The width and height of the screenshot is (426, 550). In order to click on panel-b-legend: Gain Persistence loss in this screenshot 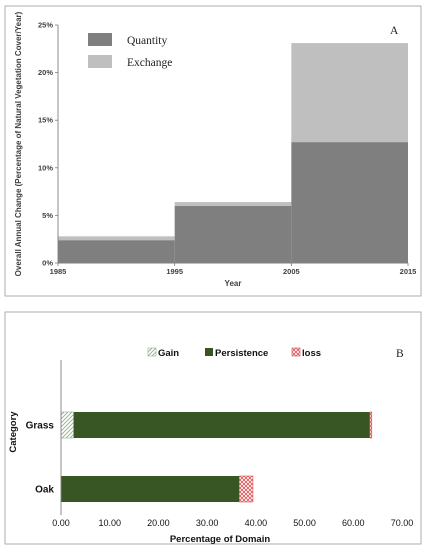, I will do `click(234, 353)`.